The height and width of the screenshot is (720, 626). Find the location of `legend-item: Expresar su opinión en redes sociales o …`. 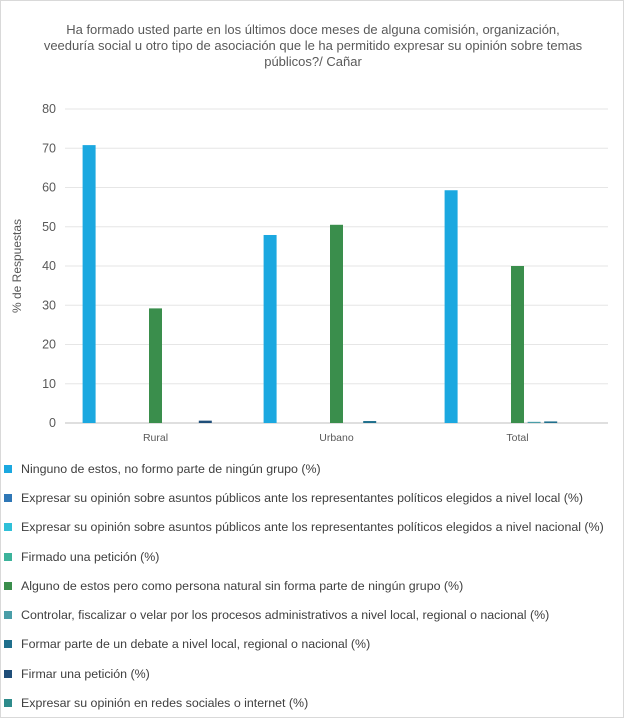

legend-item: Expresar su opinión en redes sociales o … is located at coordinates (314, 702).